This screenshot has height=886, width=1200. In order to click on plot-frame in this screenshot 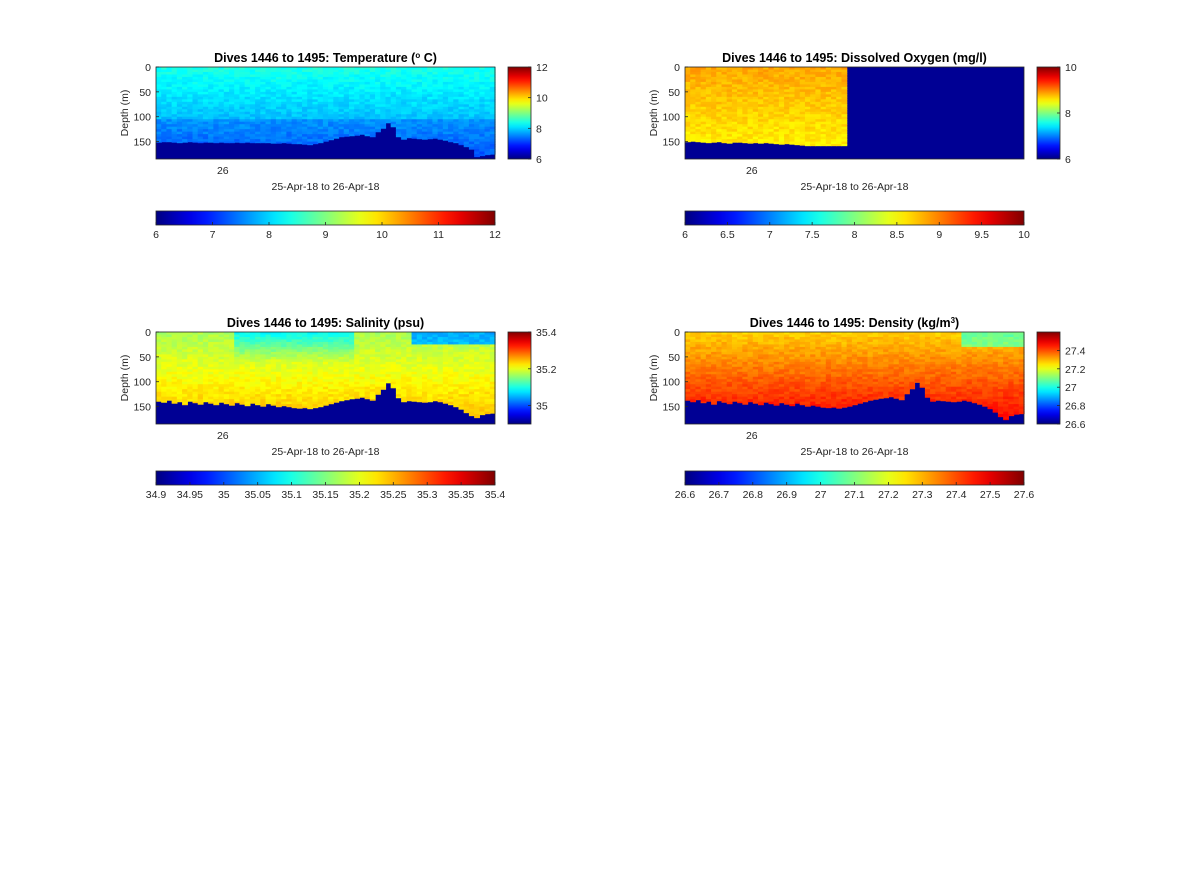, I will do `click(325, 378)`.